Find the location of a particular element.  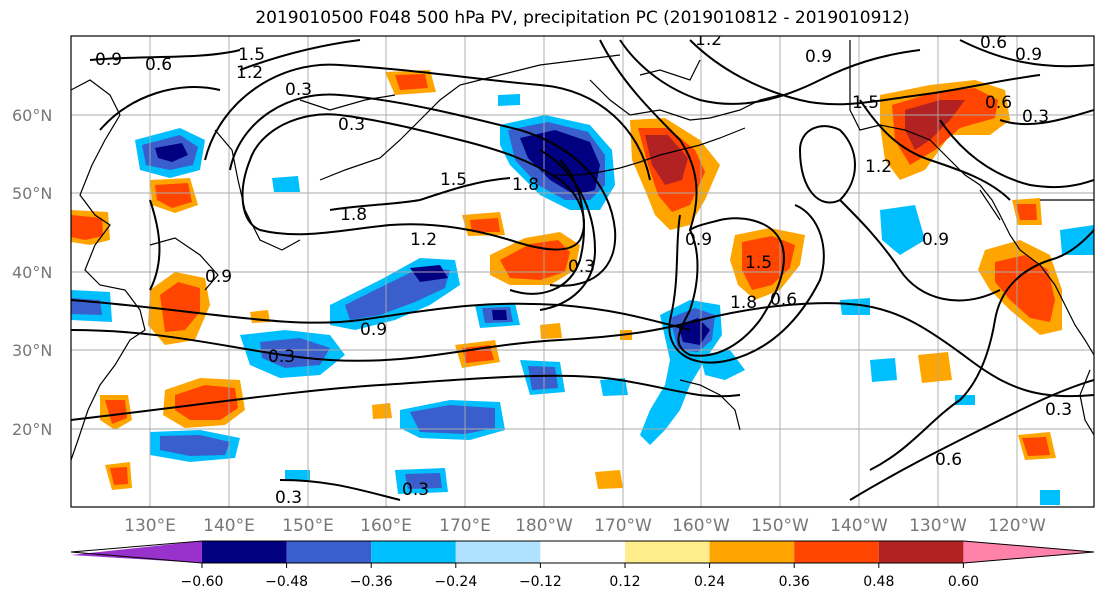

lat-label: 30°N is located at coordinates (32, 350).